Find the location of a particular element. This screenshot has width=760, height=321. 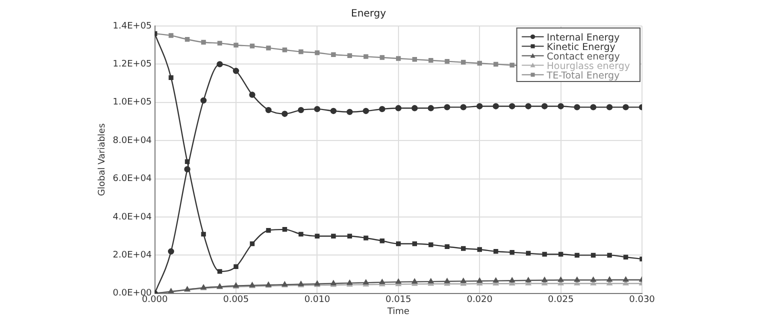

y-tick-label: 8.0E+04 is located at coordinates (132, 141).